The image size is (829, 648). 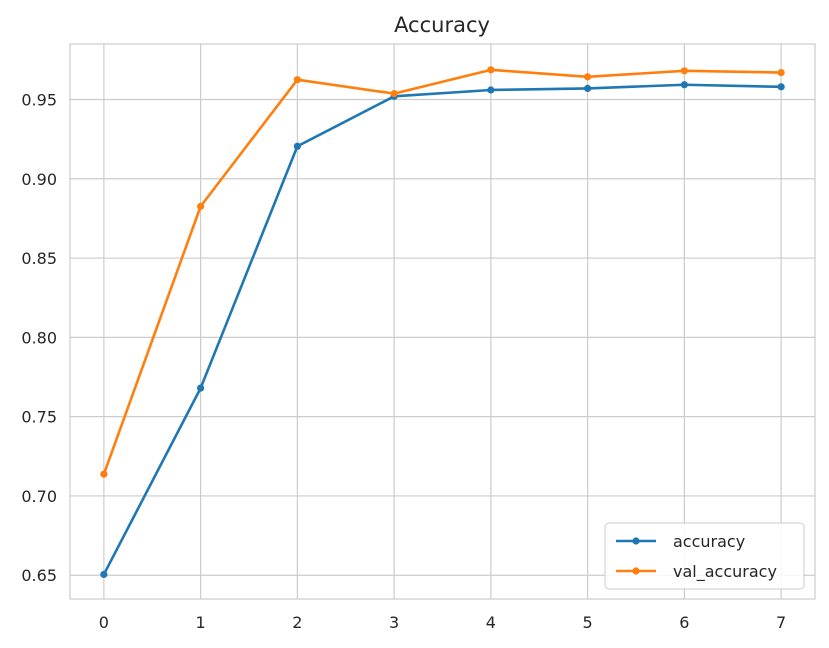 What do you see at coordinates (725, 572) in the screenshot?
I see `legend-label: val_accuracy` at bounding box center [725, 572].